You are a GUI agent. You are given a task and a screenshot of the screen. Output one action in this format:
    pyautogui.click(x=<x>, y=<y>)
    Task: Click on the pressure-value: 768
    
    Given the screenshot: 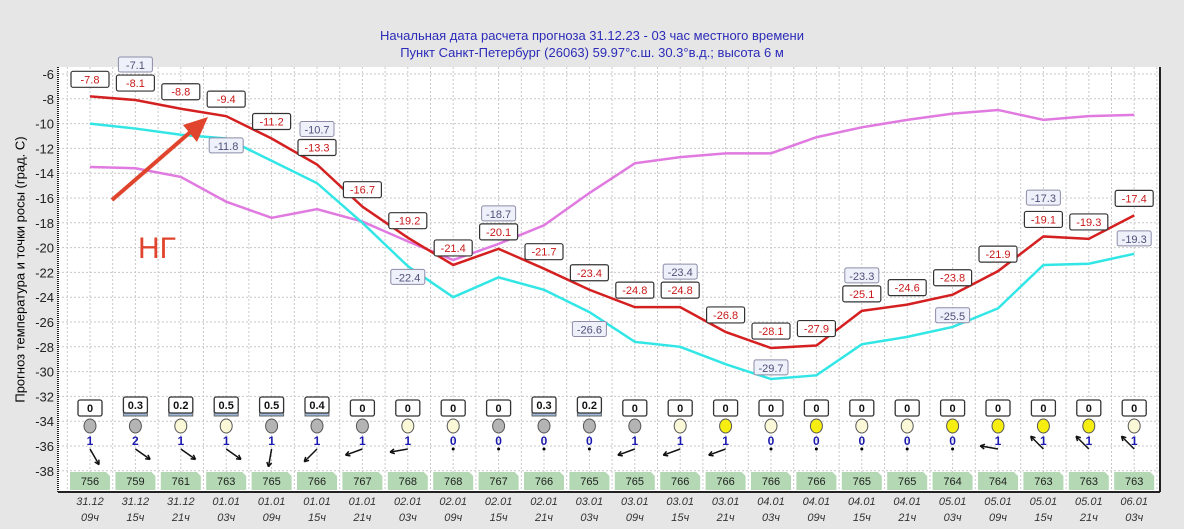 What is the action you would take?
    pyautogui.click(x=453, y=482)
    